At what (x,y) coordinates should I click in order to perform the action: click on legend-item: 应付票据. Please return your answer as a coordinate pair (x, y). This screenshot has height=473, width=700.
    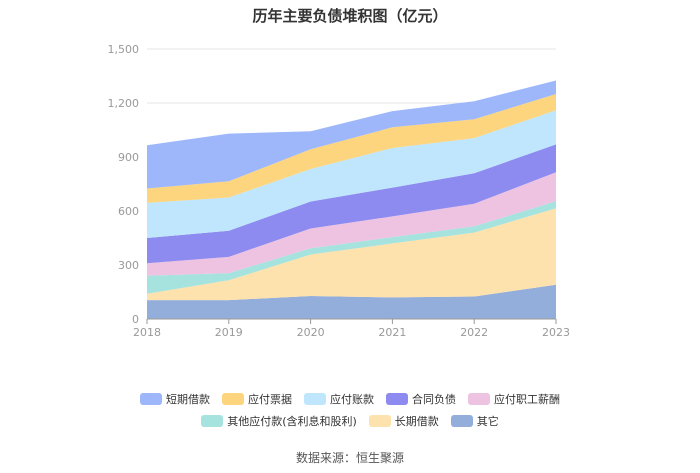
    Looking at the image, I should click on (257, 399).